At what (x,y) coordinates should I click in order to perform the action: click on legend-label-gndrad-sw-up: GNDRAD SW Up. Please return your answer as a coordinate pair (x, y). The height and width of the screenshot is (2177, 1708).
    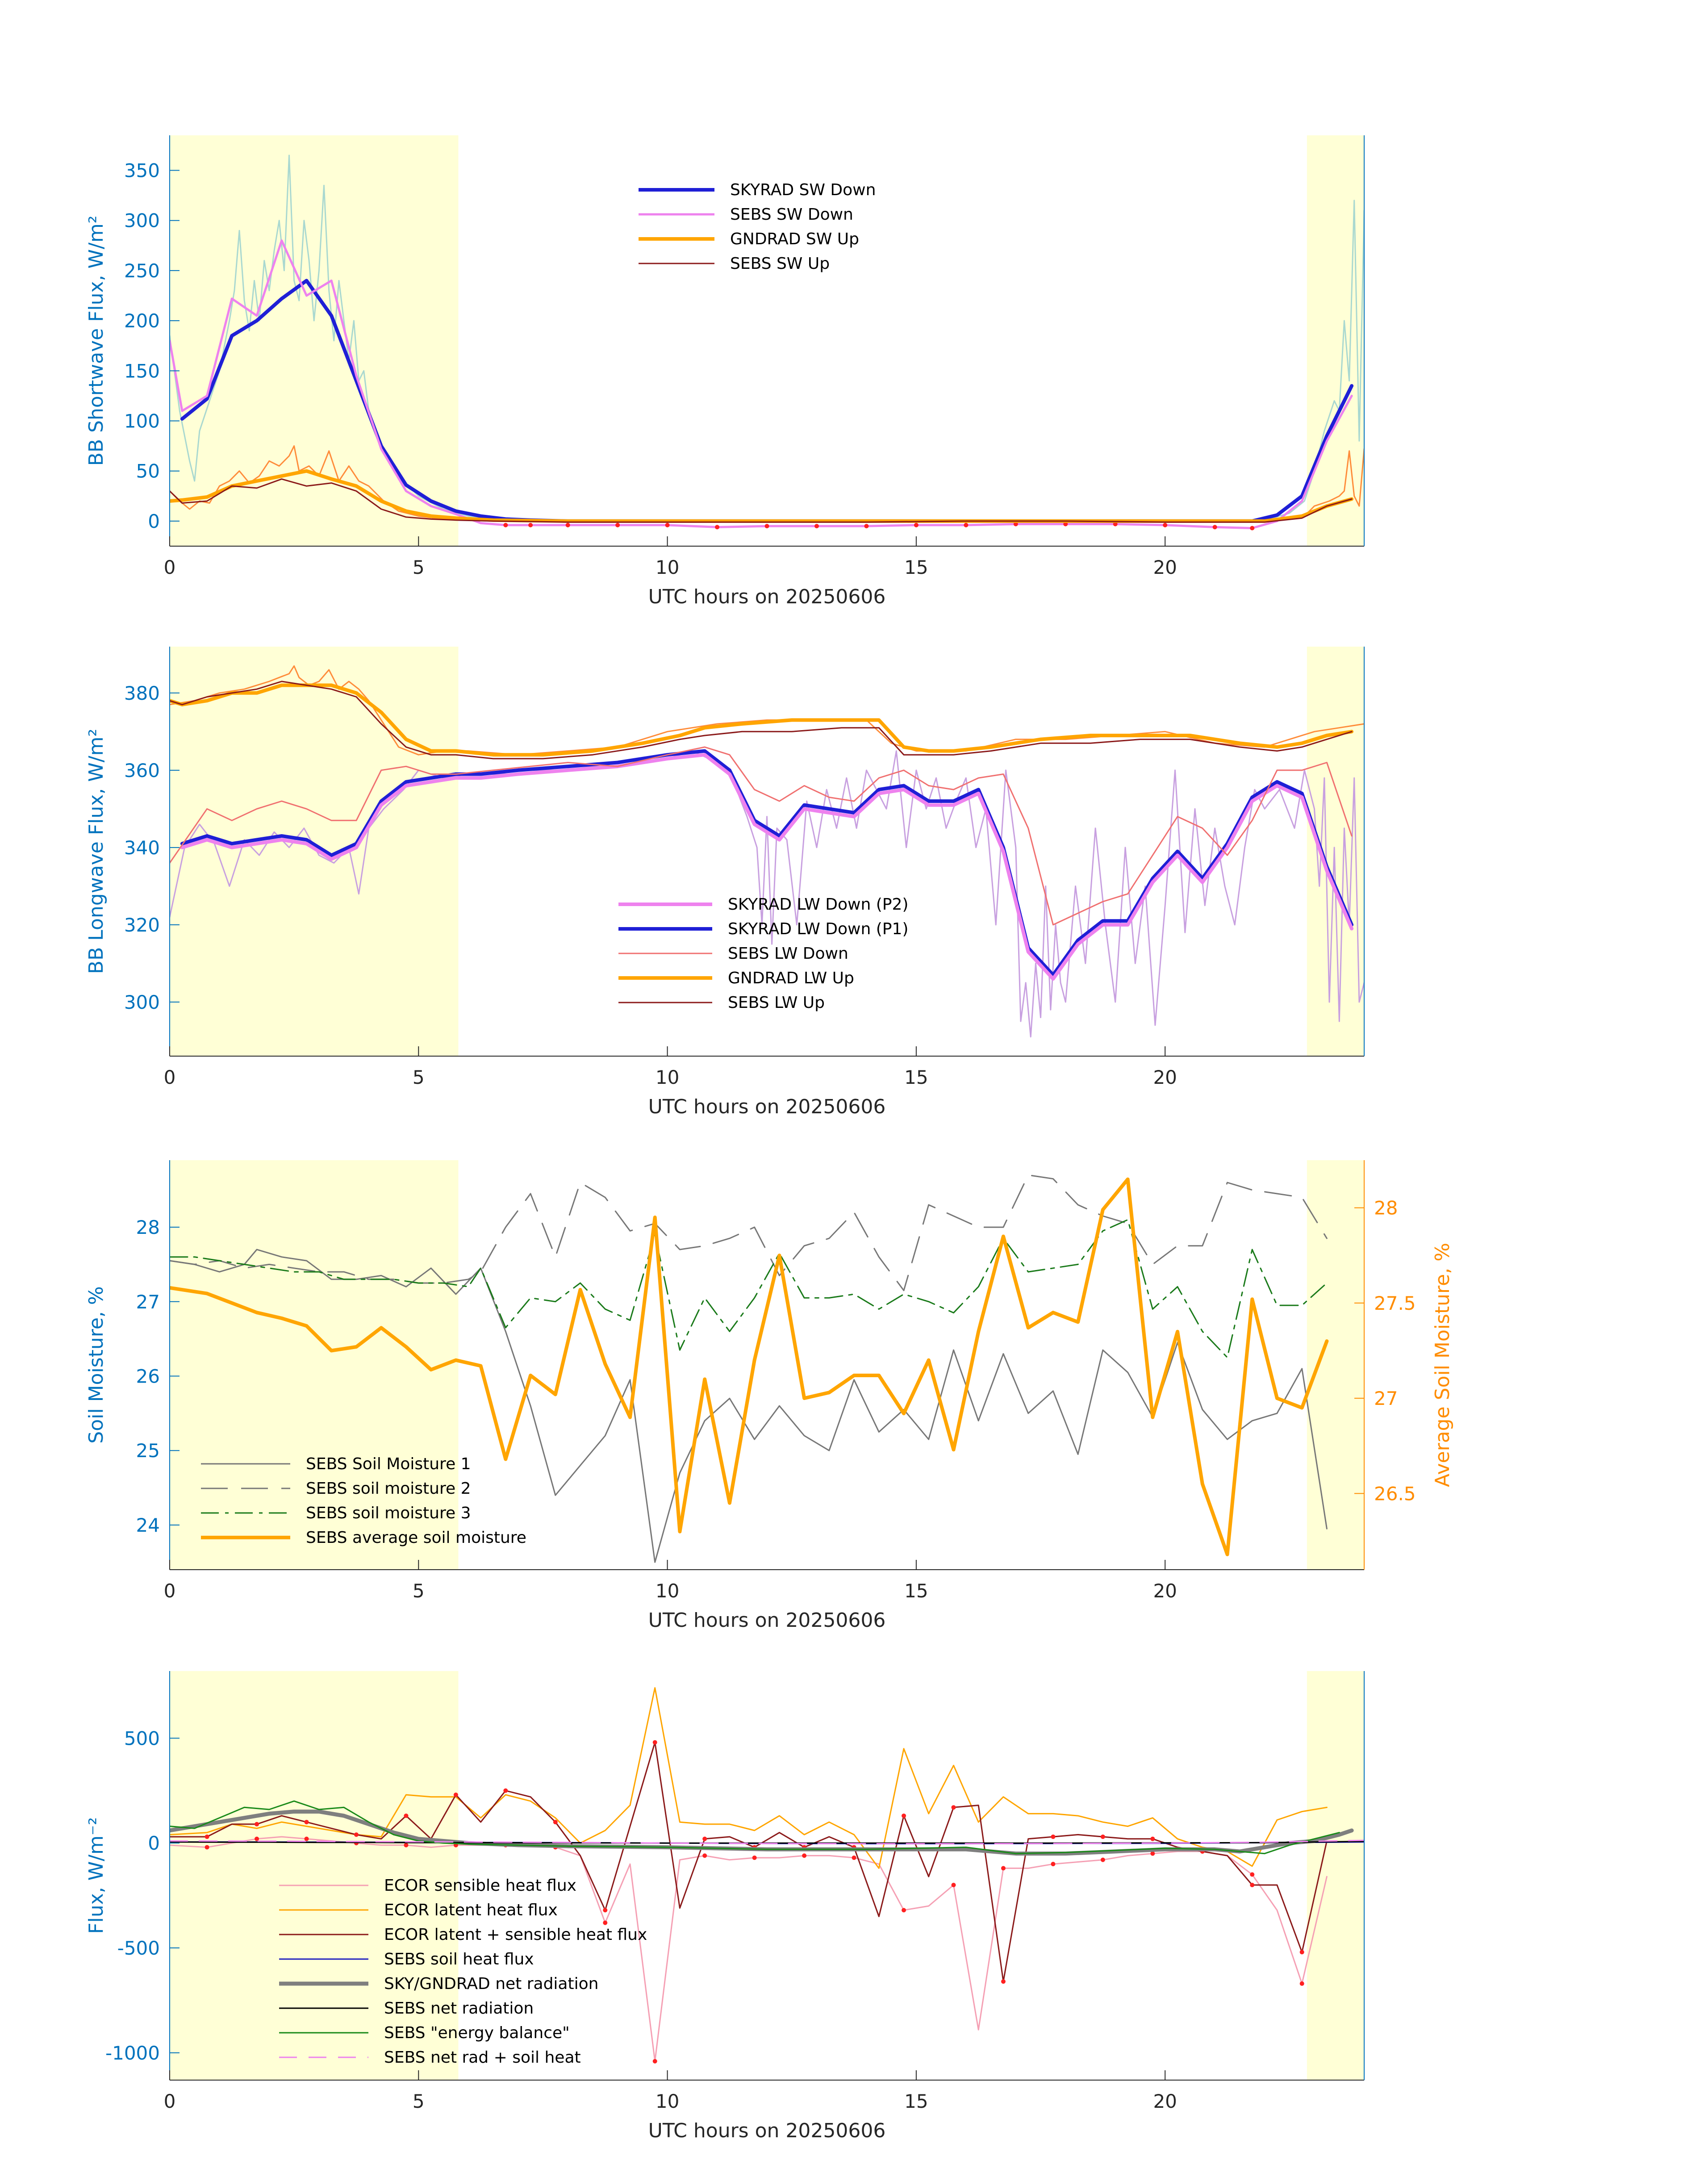
    Looking at the image, I should click on (794, 239).